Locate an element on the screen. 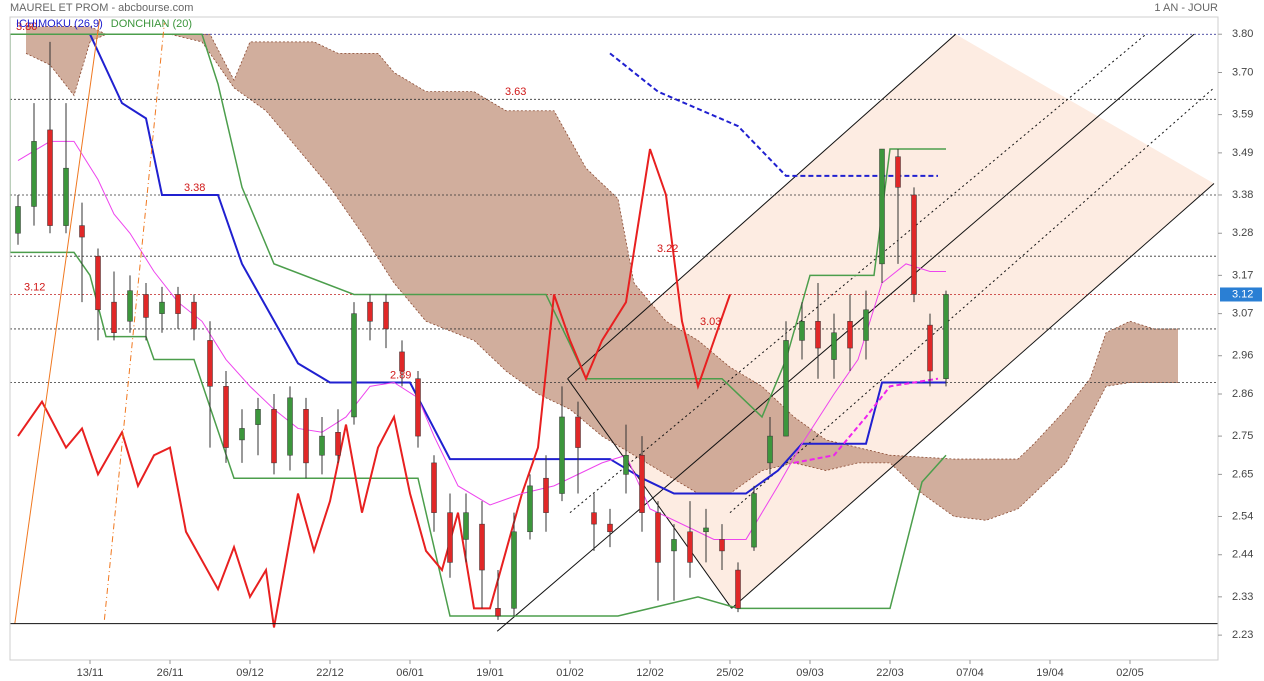  x-tick-label: 19/01 is located at coordinates (490, 673).